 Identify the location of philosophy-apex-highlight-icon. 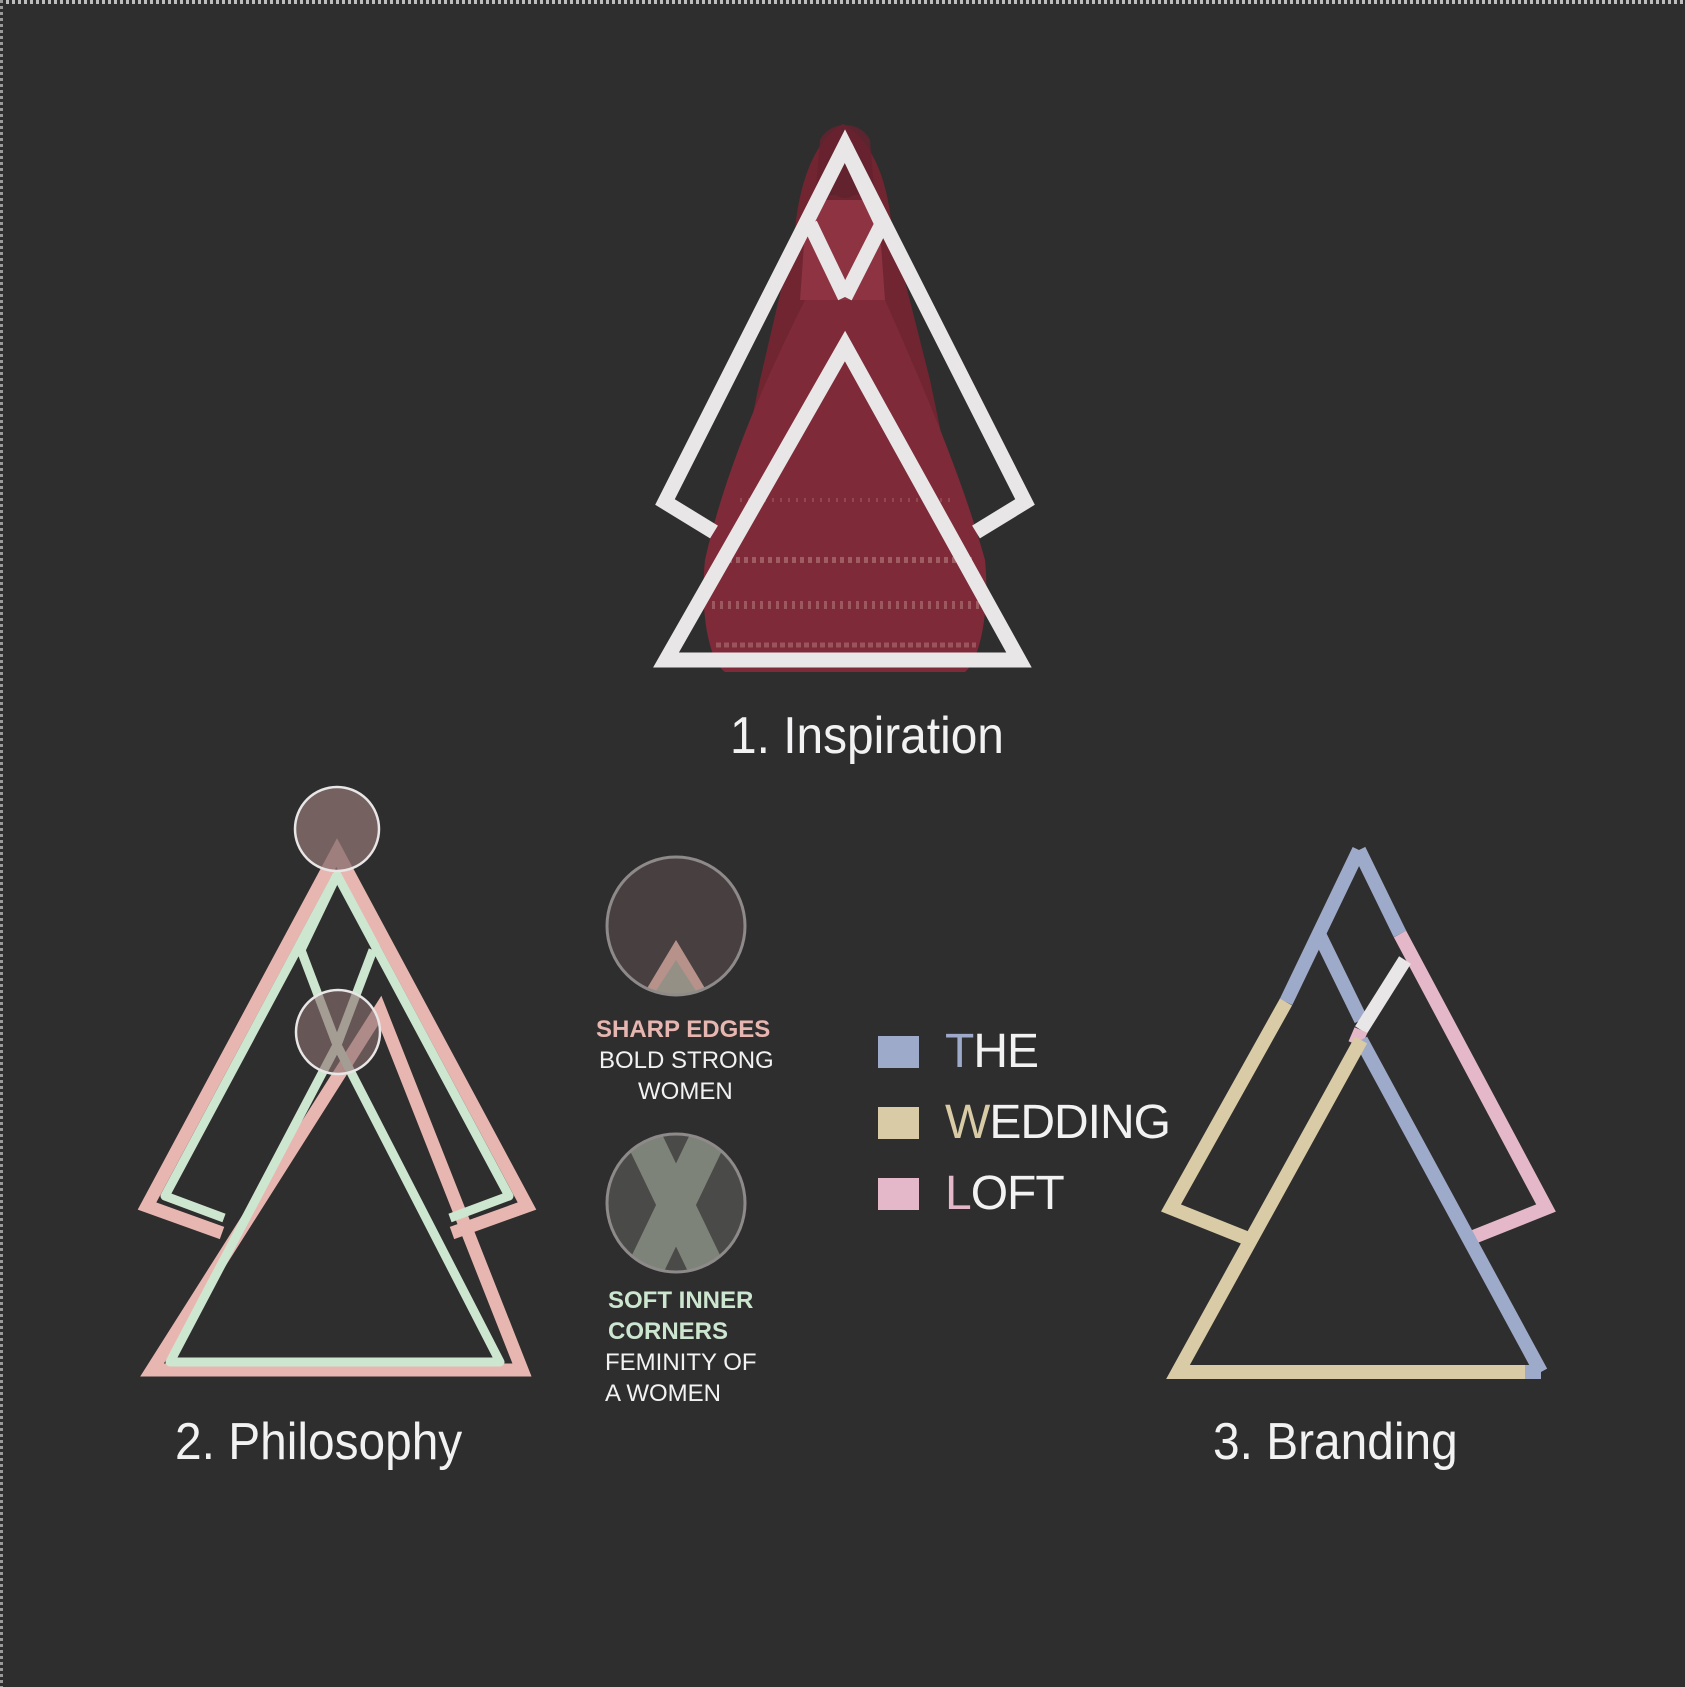
(337, 829).